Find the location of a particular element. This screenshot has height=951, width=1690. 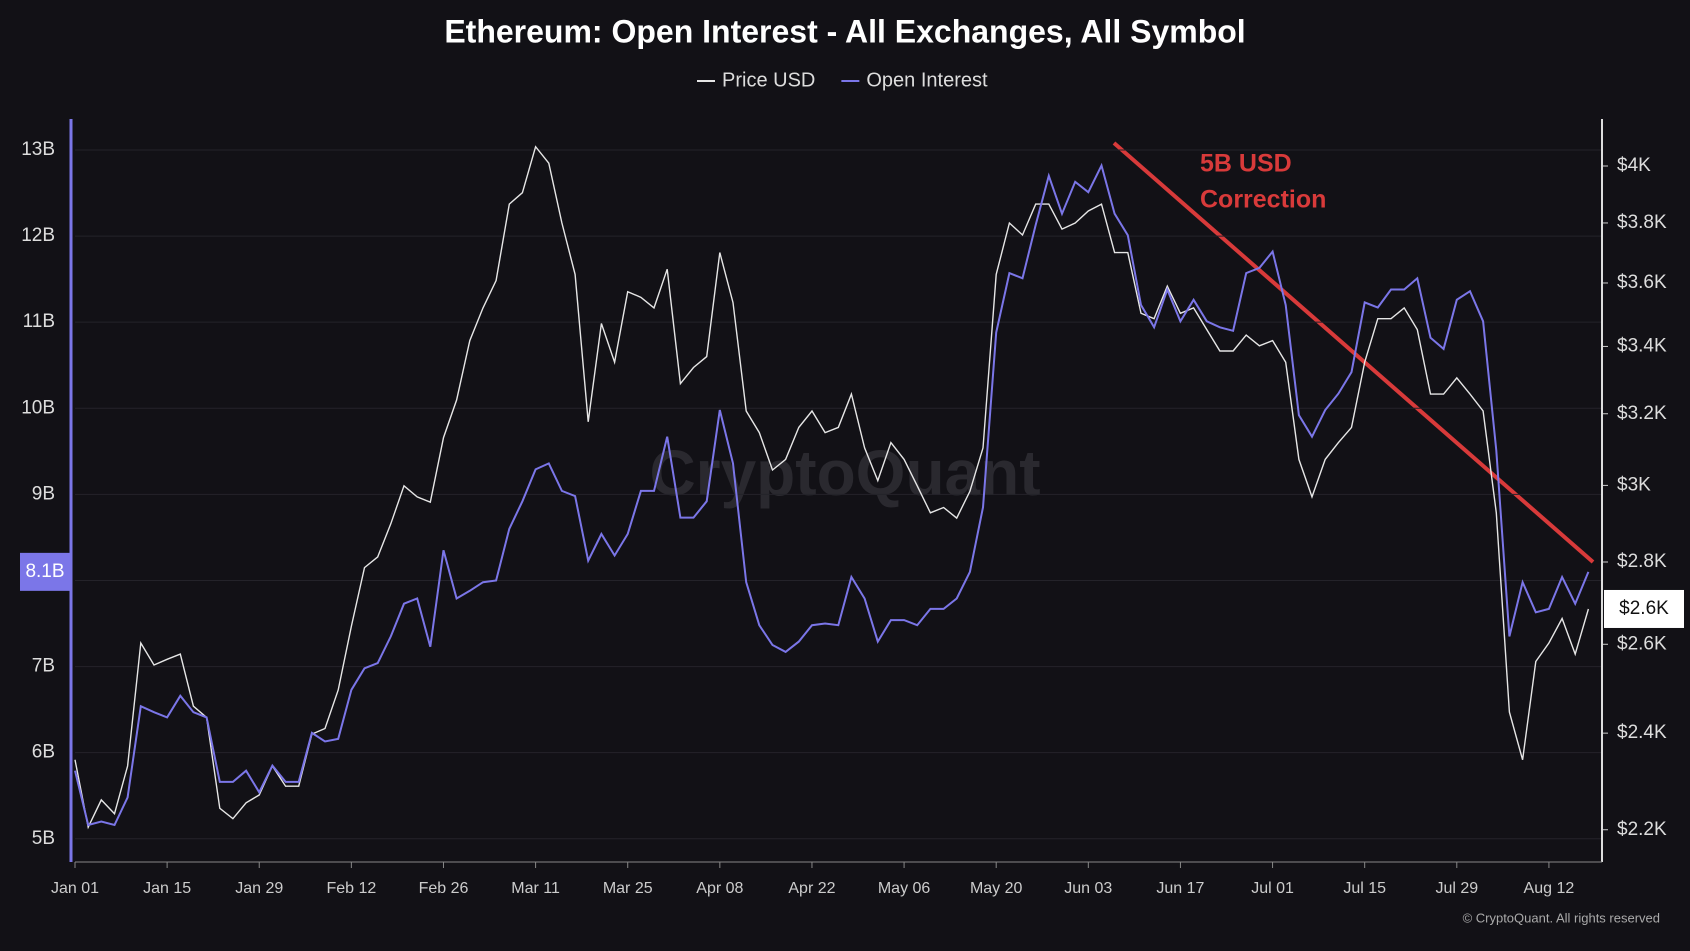

x-tick-label: Feb 26 is located at coordinates (444, 888).